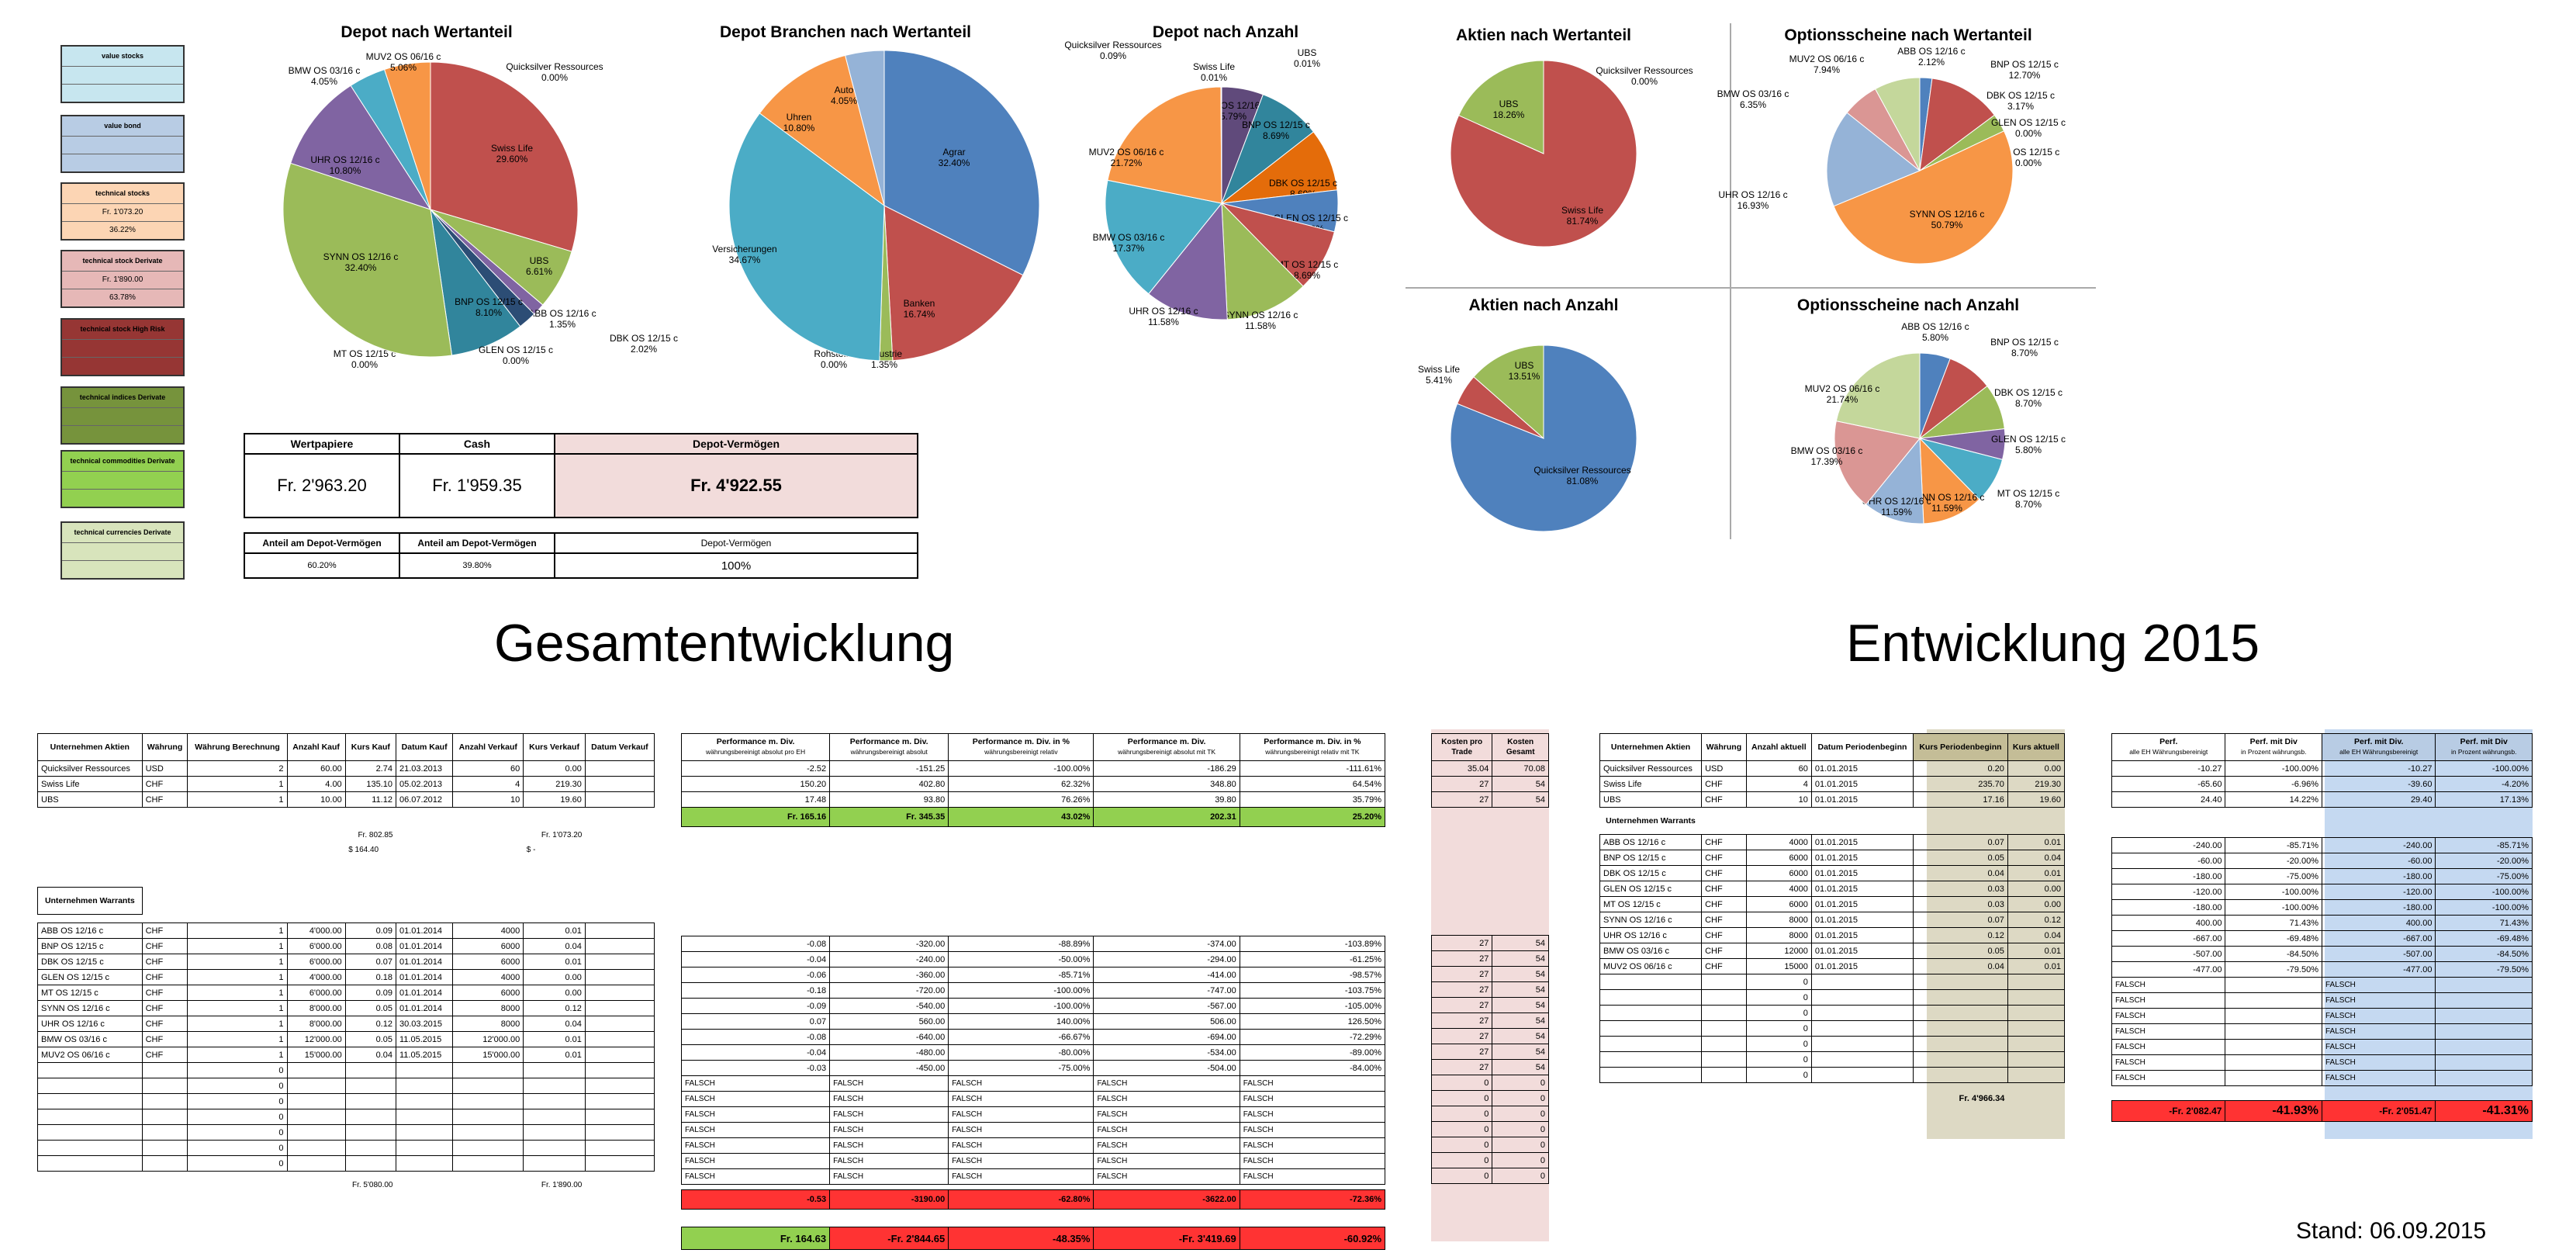 The image size is (2576, 1260). What do you see at coordinates (1033, 1037) in the screenshot?
I see `table-row: -0.08 -640.00 -66.67% -694.00 -72.29%` at bounding box center [1033, 1037].